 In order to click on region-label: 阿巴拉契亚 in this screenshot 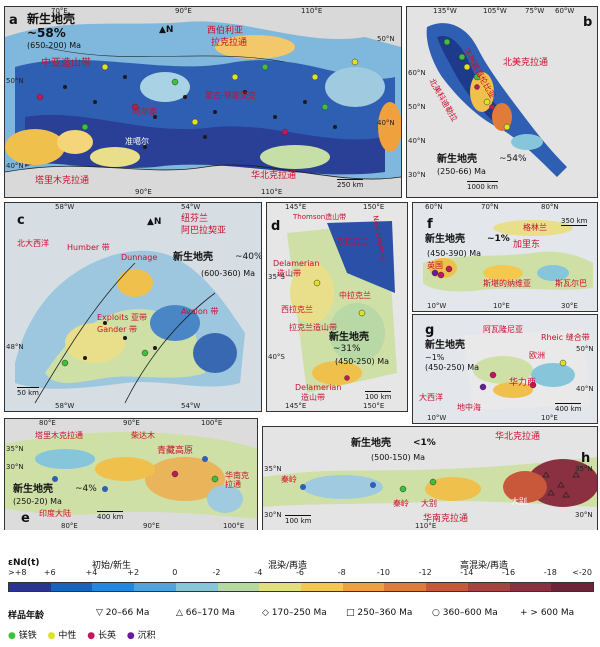, I will do `click(204, 231)`.